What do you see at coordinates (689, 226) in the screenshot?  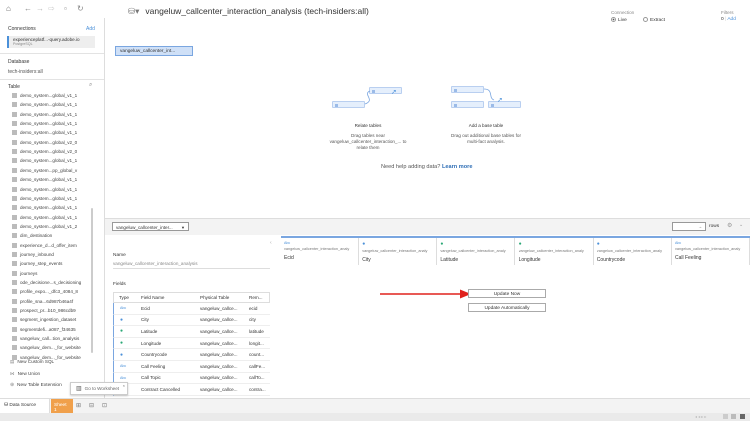 I see `rows-input: →` at bounding box center [689, 226].